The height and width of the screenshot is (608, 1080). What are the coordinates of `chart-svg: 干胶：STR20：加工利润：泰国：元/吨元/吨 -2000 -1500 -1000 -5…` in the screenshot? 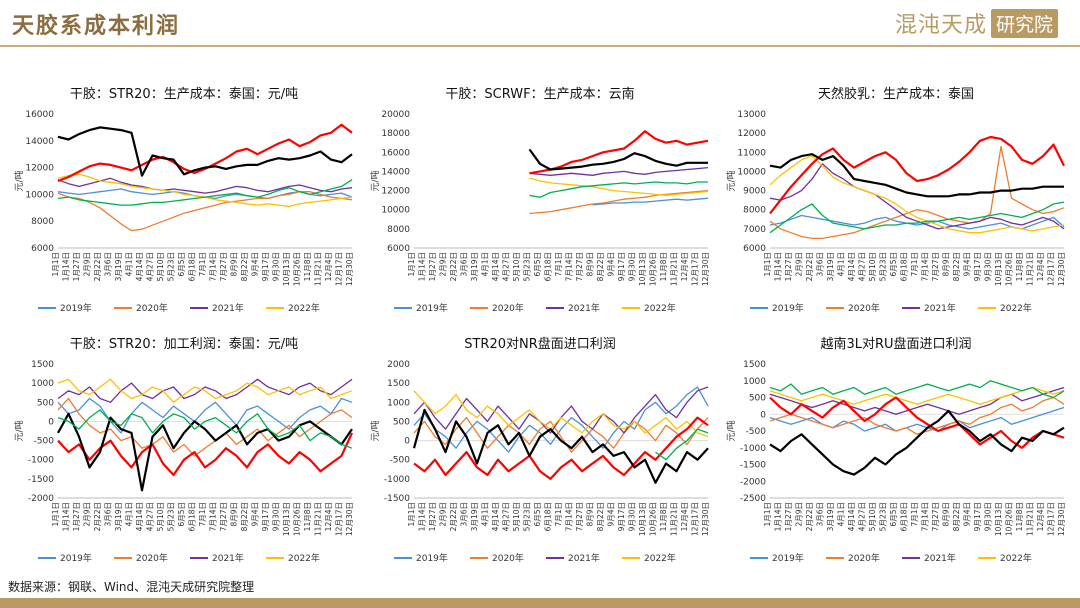 It's located at (183, 450).